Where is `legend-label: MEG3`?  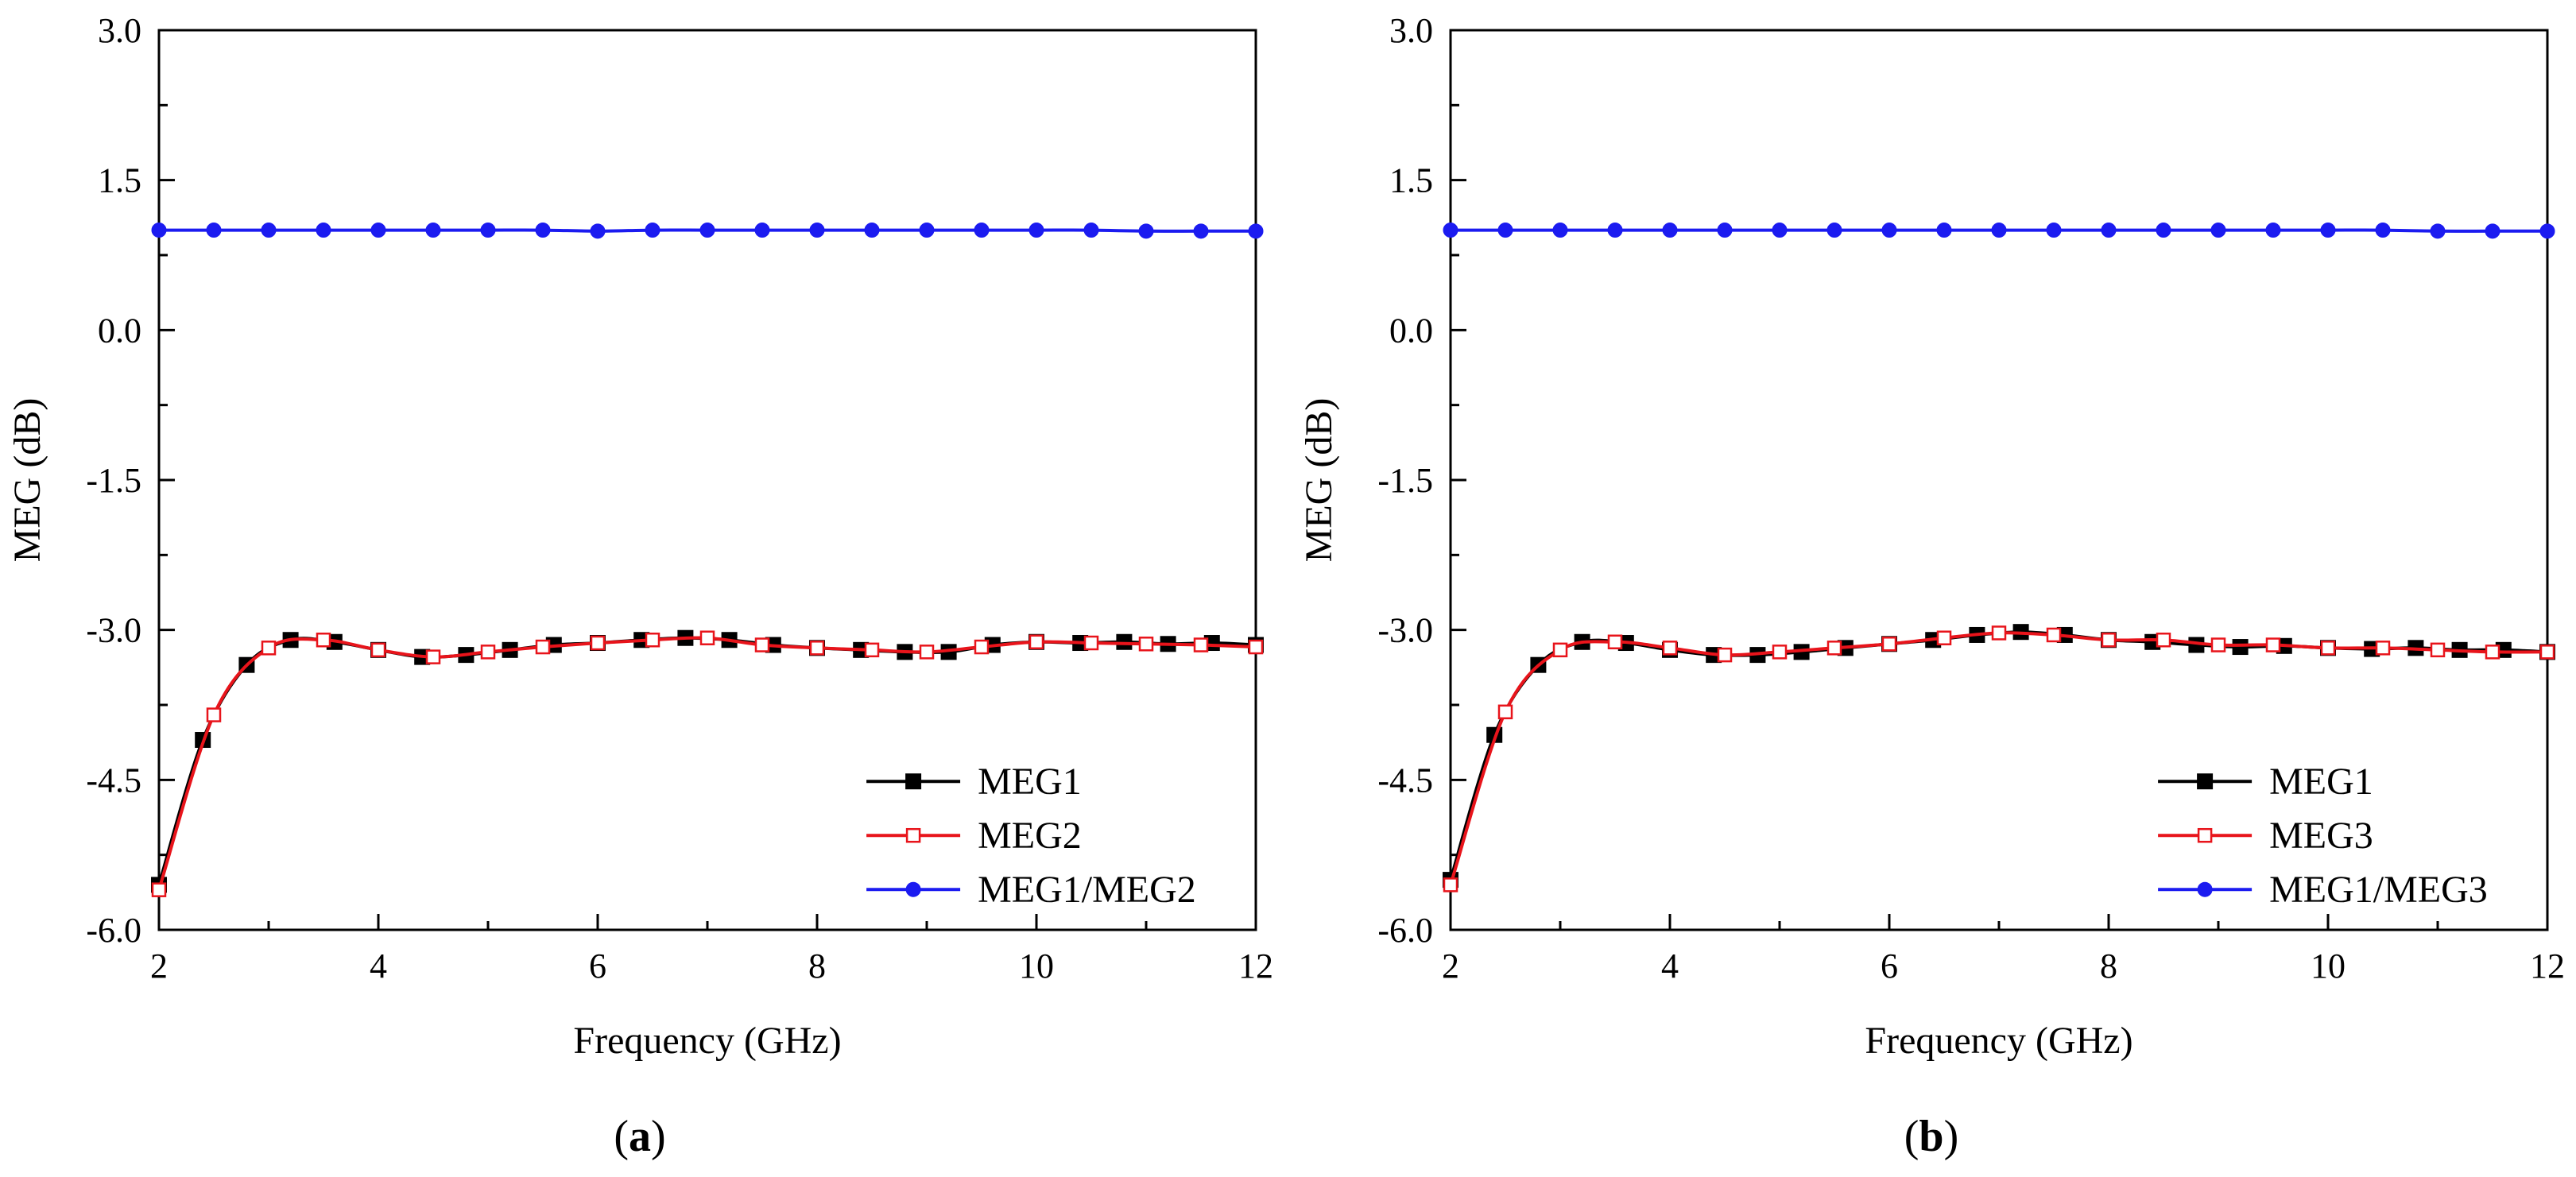 legend-label: MEG3 is located at coordinates (2321, 836).